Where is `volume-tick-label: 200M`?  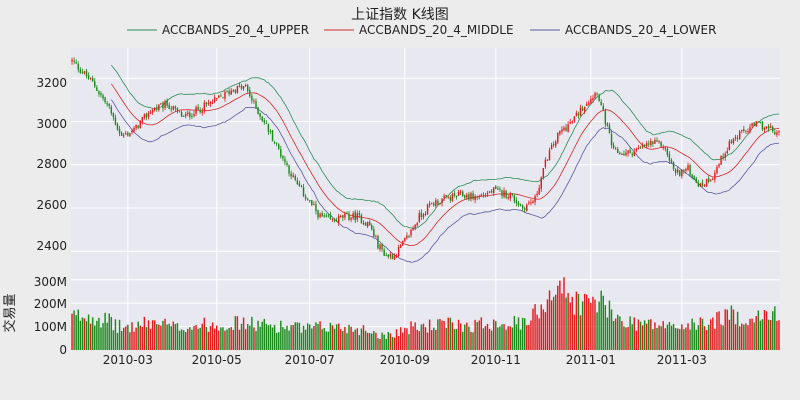
volume-tick-label: 200M is located at coordinates (50, 304).